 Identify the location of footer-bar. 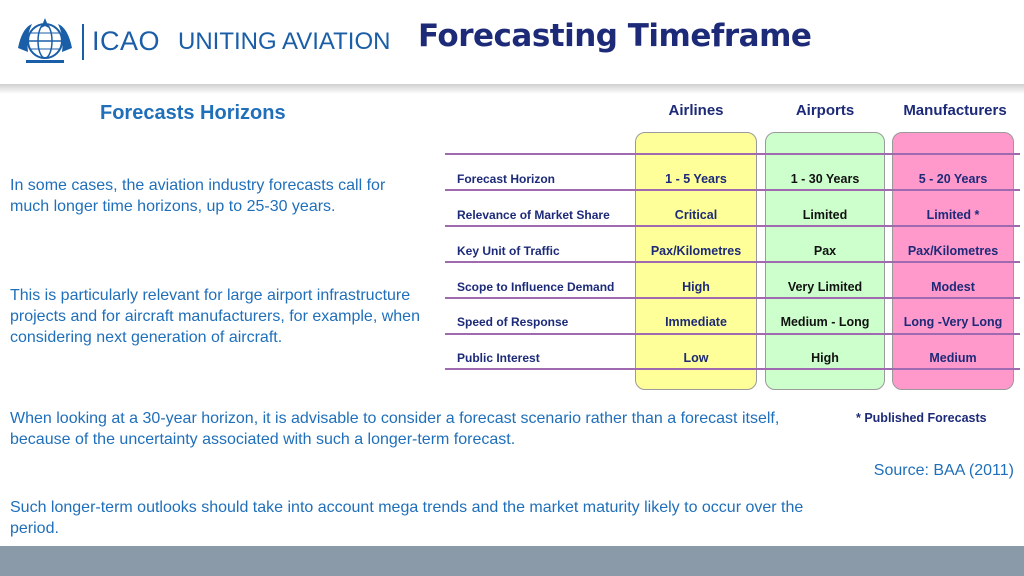
(512, 561).